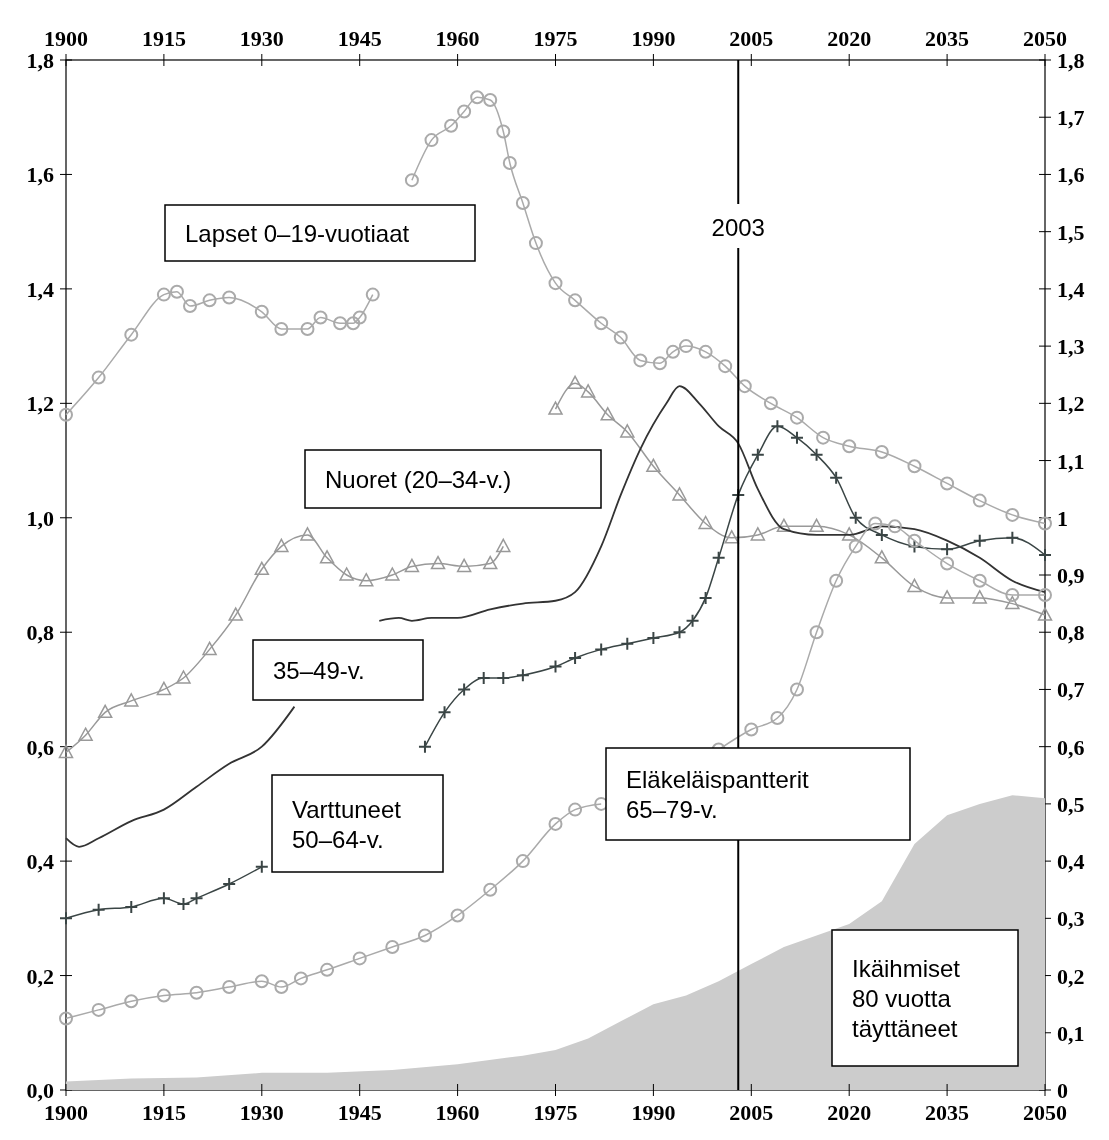 The width and height of the screenshot is (1109, 1140). Describe the element at coordinates (261, 38) in the screenshot. I see `x-tick-label: 1930` at that location.